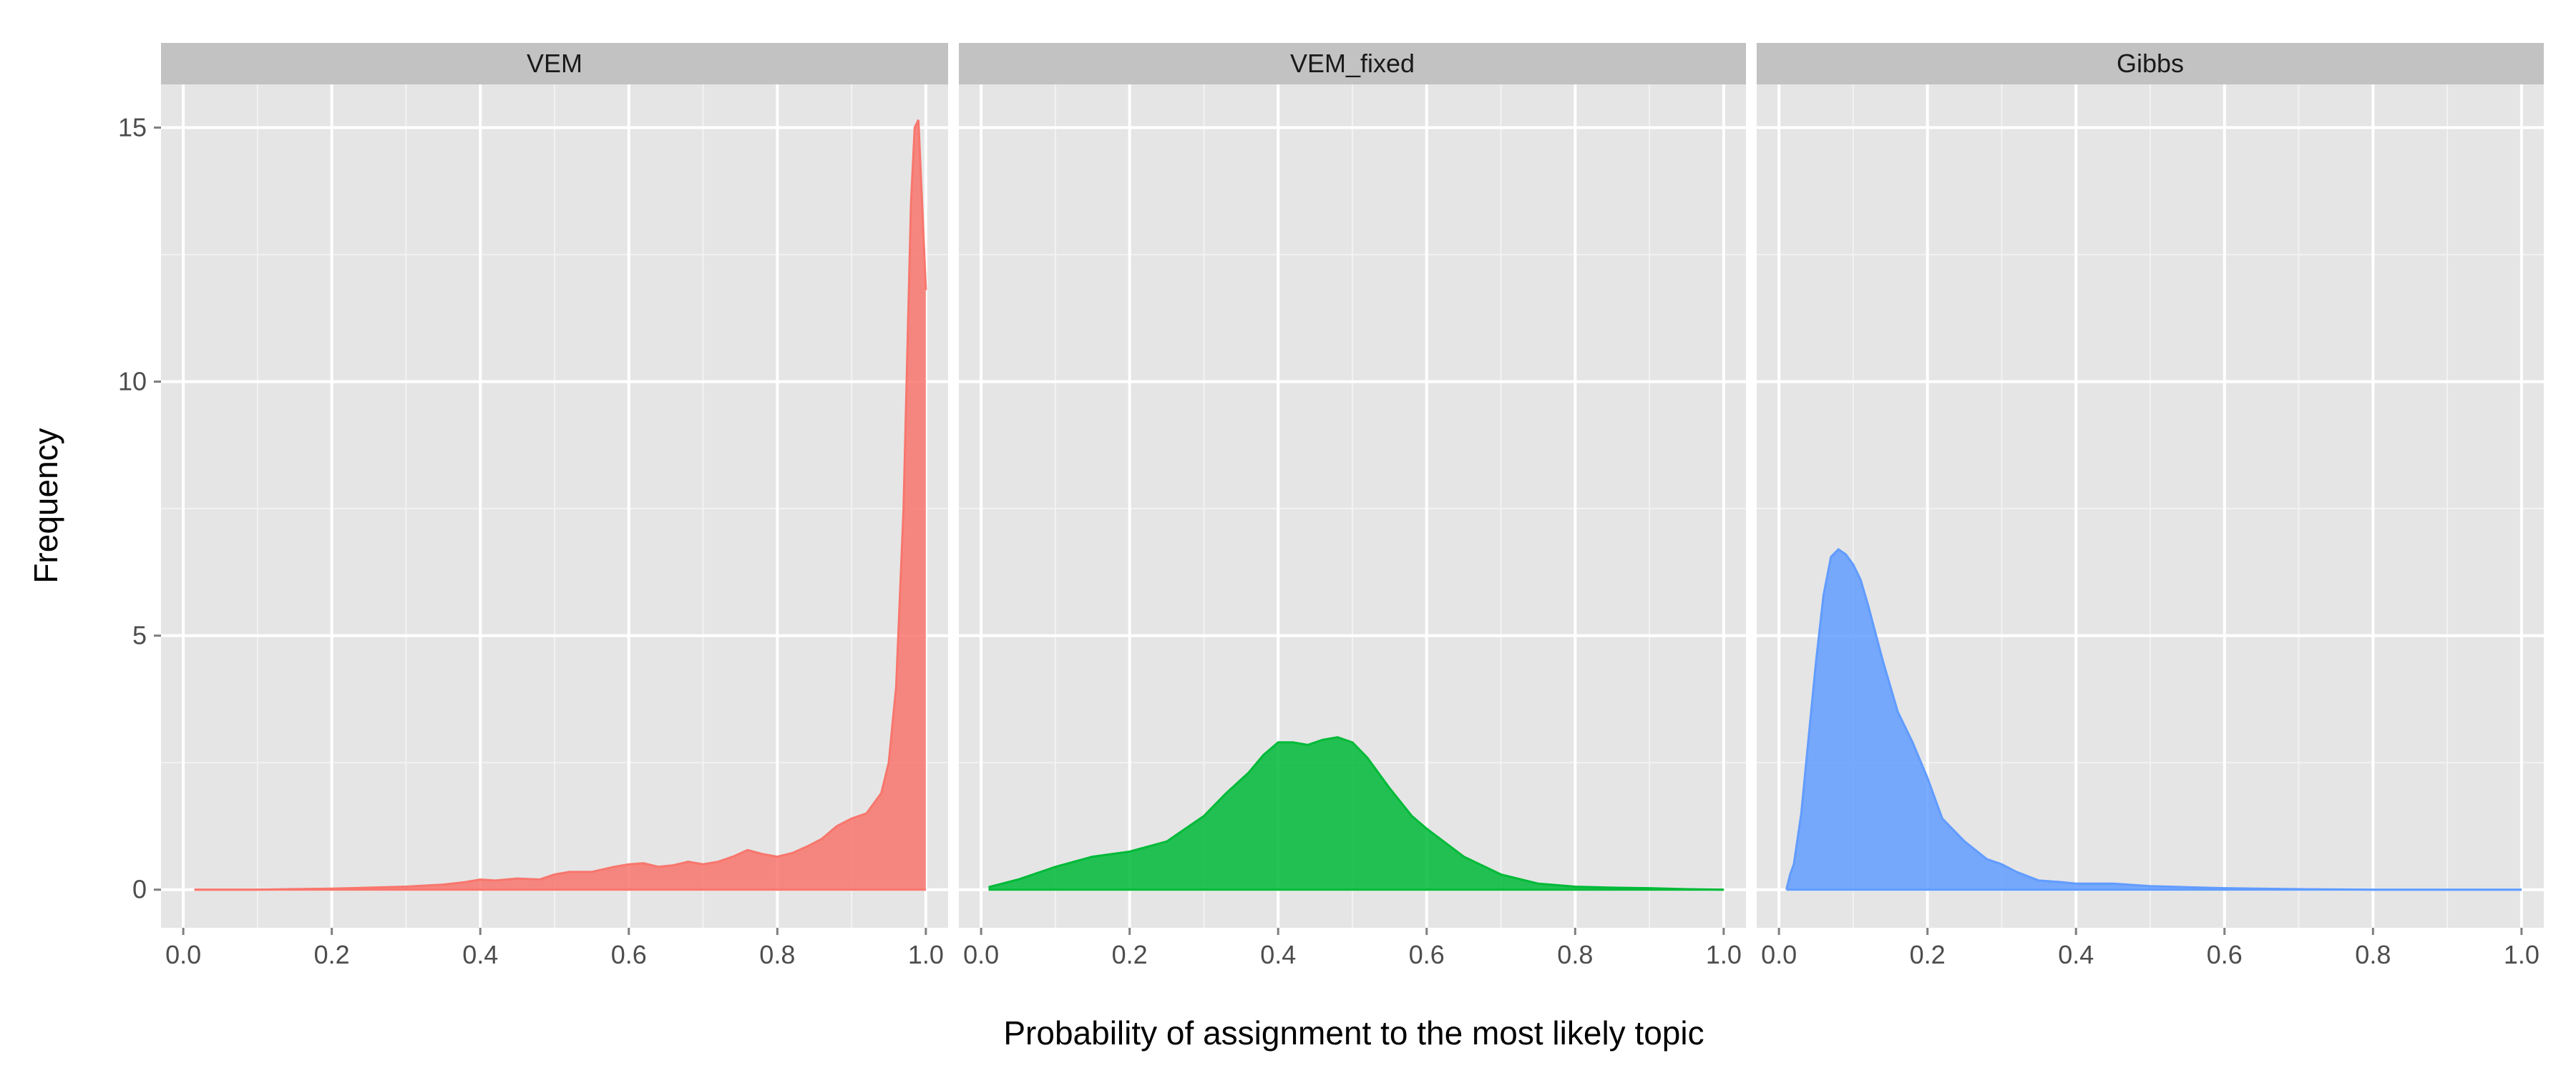  I want to click on facet-strip-label: VEM, so click(554, 63).